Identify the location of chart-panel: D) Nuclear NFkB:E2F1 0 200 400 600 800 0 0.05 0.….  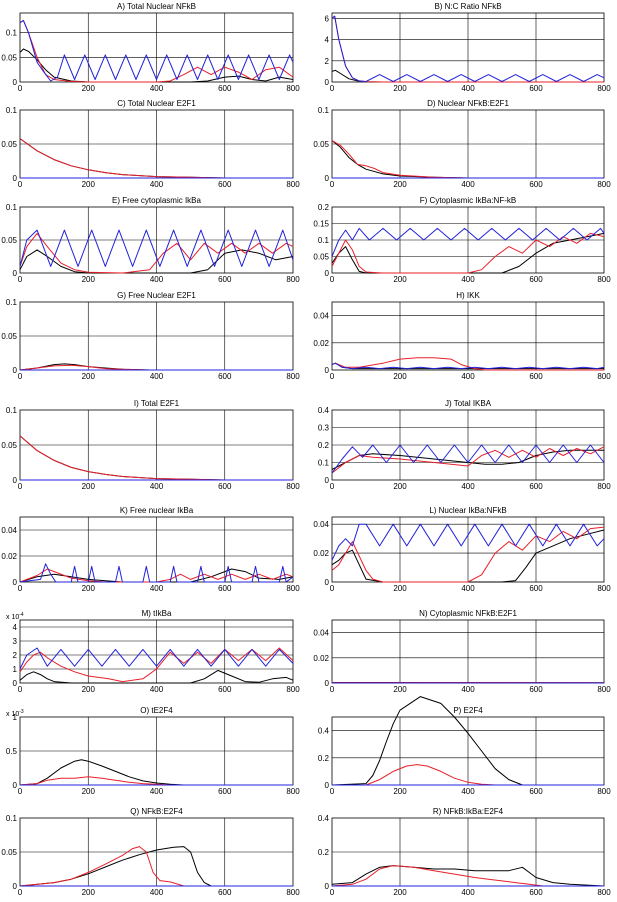
(462, 144).